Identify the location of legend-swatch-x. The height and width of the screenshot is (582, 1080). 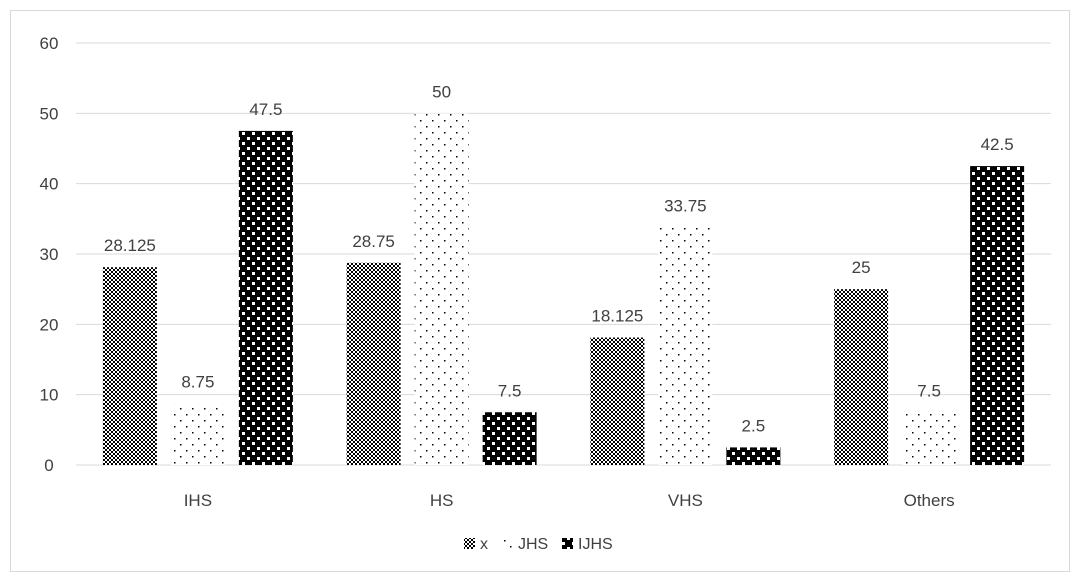
(469, 543).